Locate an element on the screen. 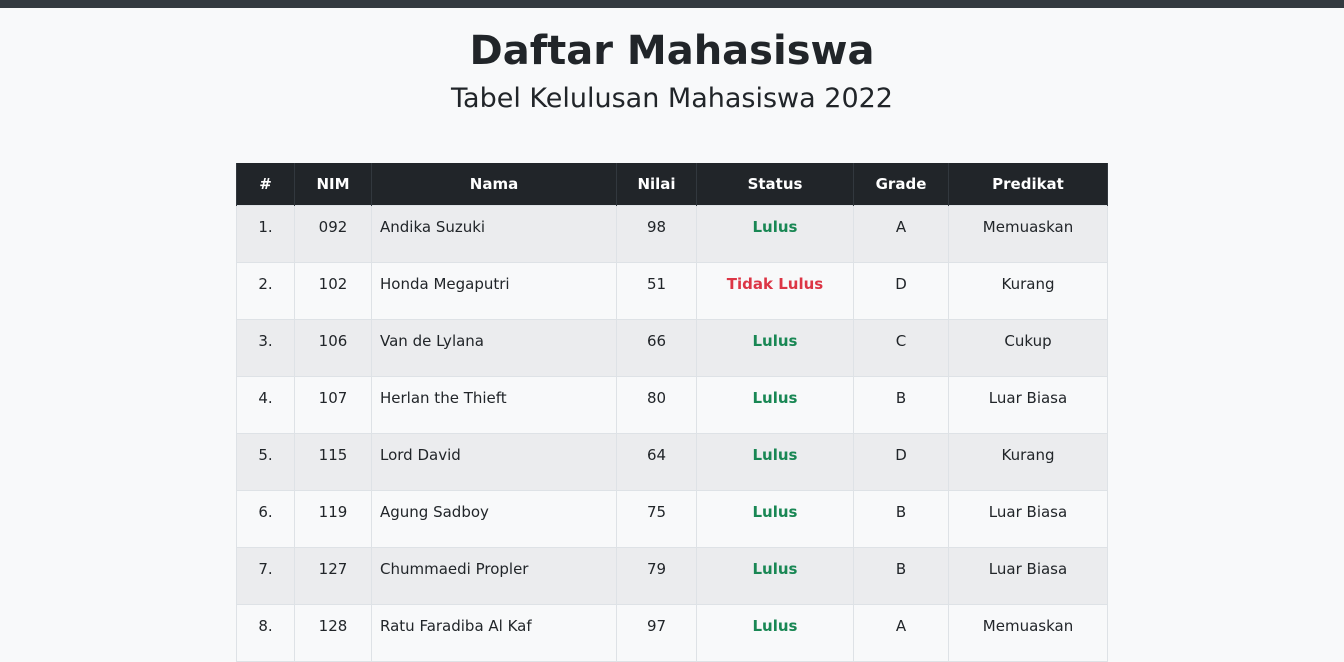 The image size is (1344, 662). cell-nim: 119 is located at coordinates (333, 518).